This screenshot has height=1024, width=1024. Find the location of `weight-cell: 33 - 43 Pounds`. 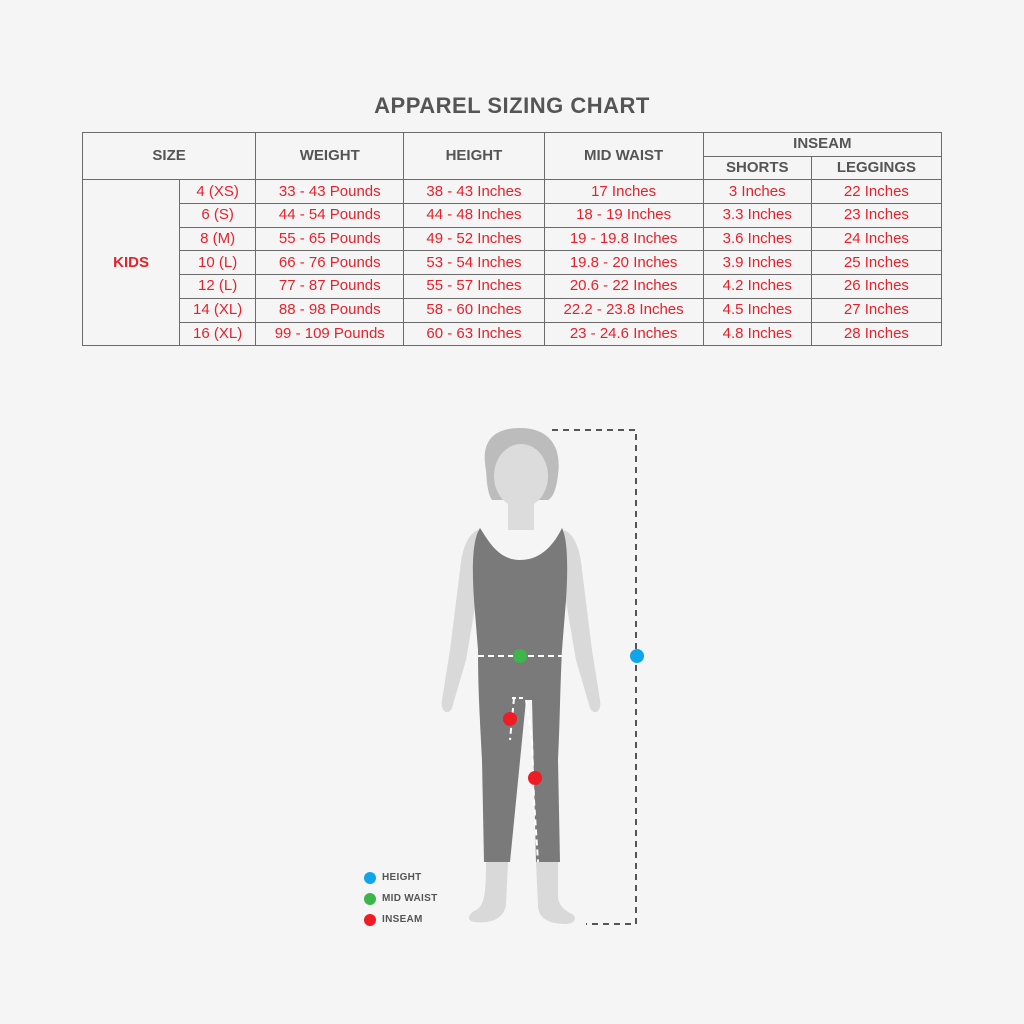

weight-cell: 33 - 43 Pounds is located at coordinates (330, 192).